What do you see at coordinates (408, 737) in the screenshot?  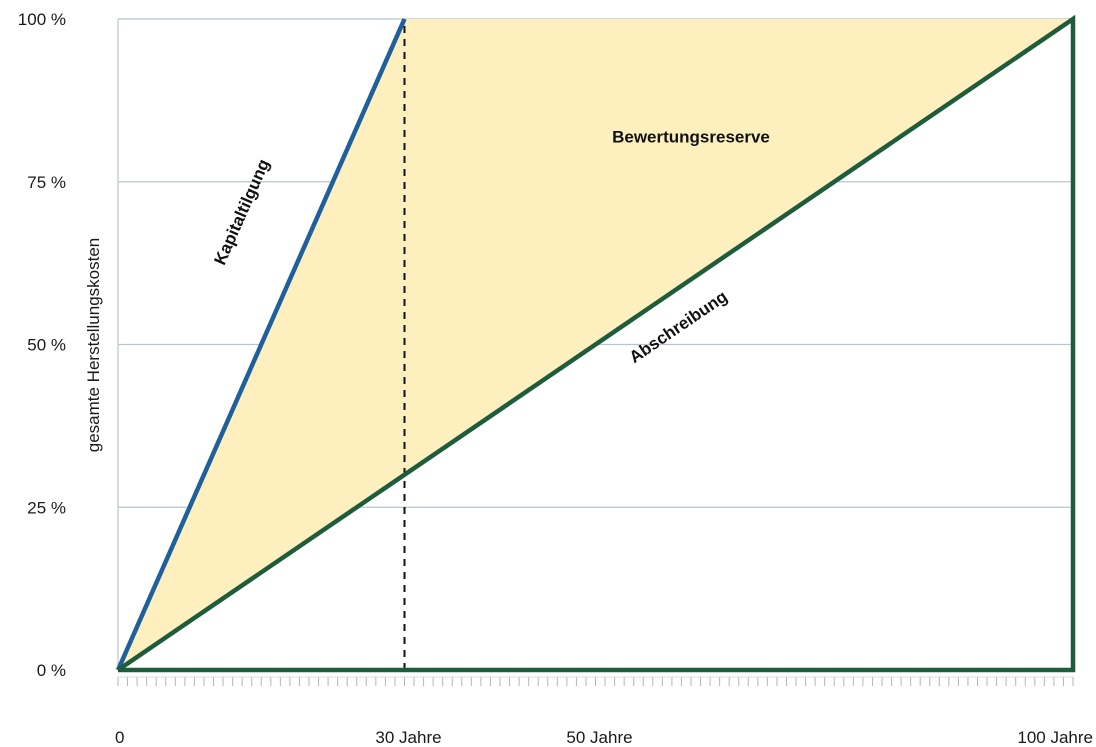 I see `x-tick-label-30: 30 Jahre` at bounding box center [408, 737].